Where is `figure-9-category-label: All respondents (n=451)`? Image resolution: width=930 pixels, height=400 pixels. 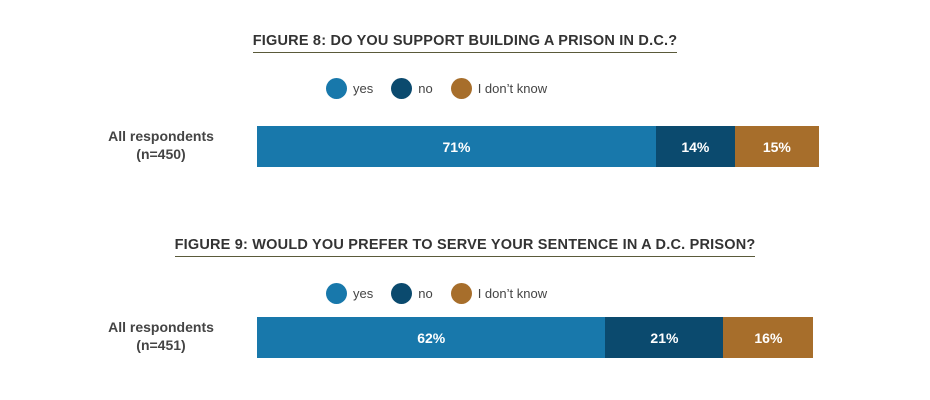
figure-9-category-label: All respondents (n=451) is located at coordinates (161, 336).